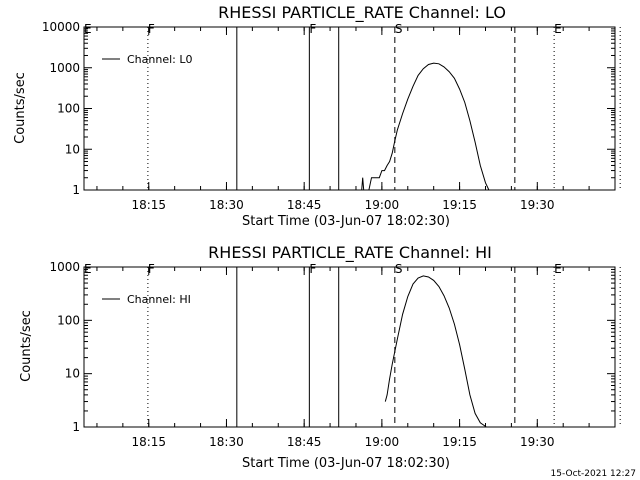 The image size is (640, 480). Describe the element at coordinates (20, 108) in the screenshot. I see `y-axis-label-lo: Counts/sec` at that location.